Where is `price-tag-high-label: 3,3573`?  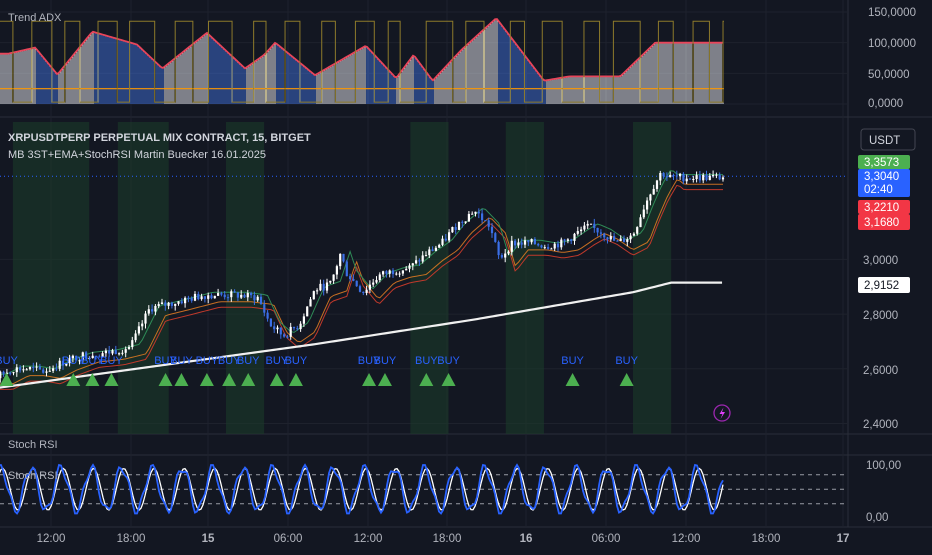
price-tag-high-label: 3,3573 is located at coordinates (881, 163).